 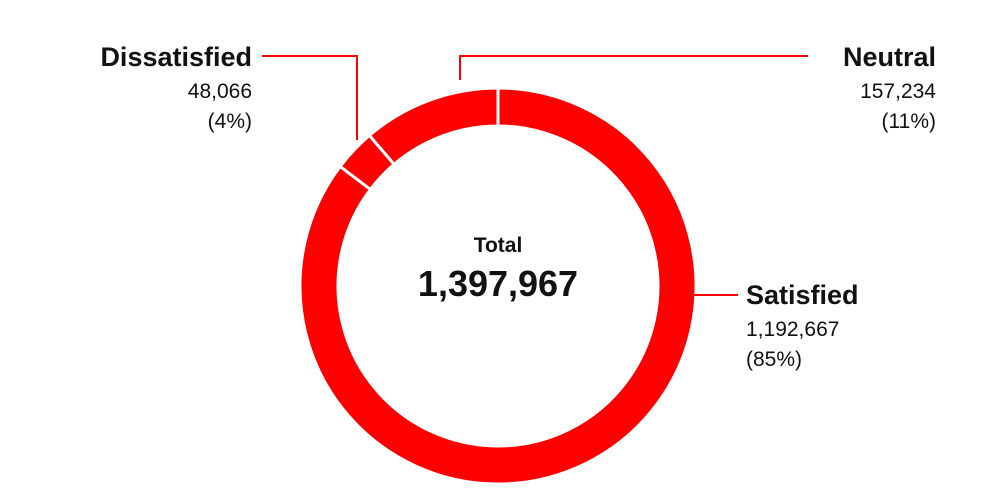 I want to click on center-title: Total, so click(x=498, y=245).